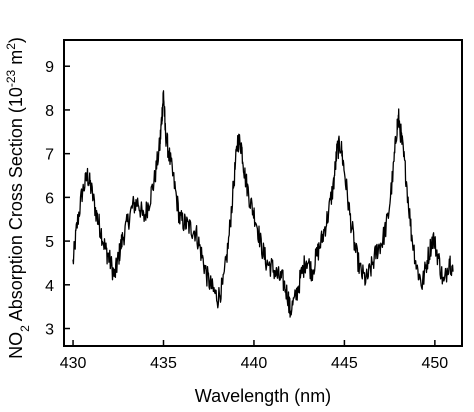 This screenshot has height=412, width=474. I want to click on x-tick-label: 445, so click(344, 363).